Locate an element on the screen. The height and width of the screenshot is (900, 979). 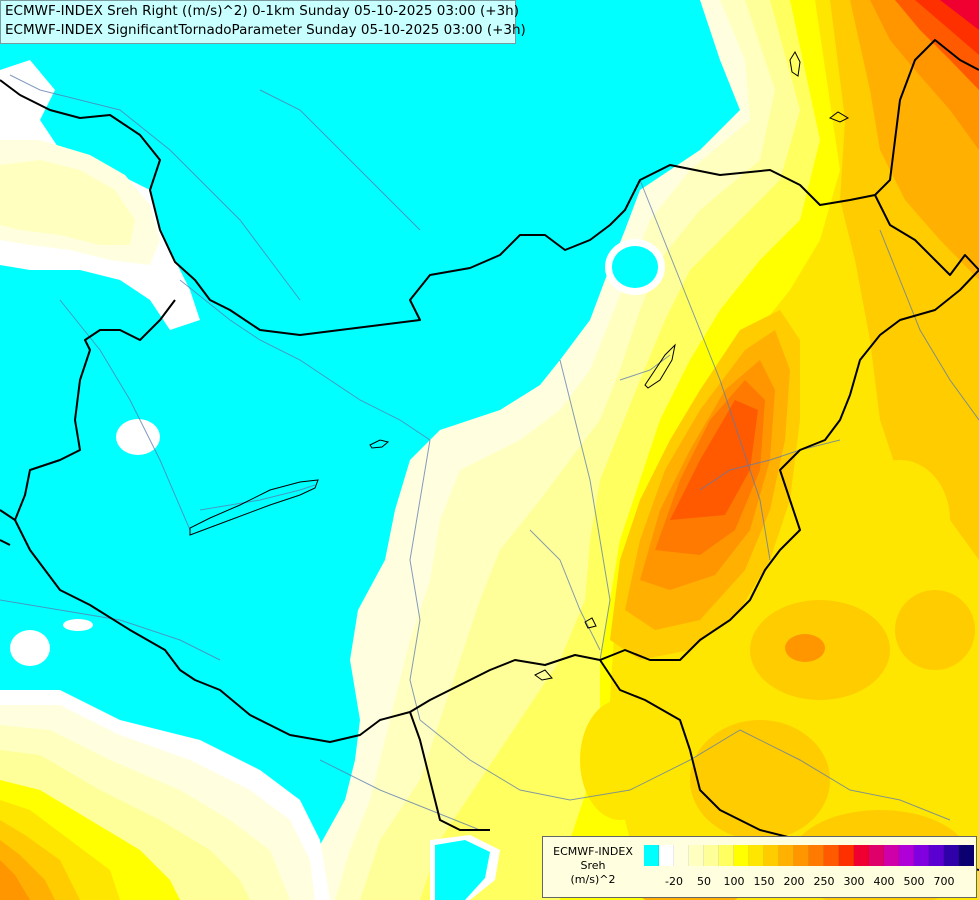
legend-title-variable: Sreh is located at coordinates (593, 865).